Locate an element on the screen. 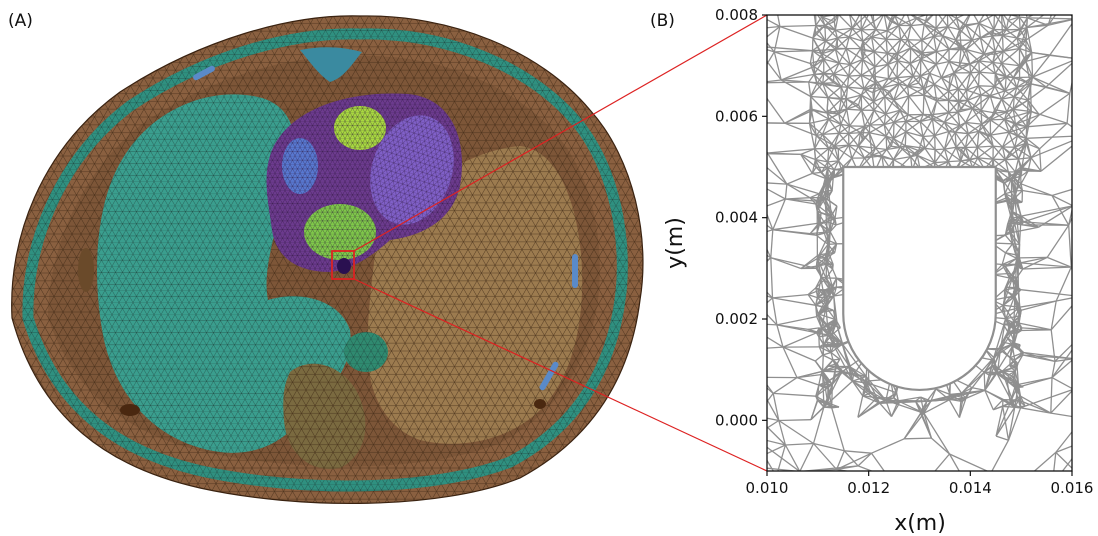 The width and height of the screenshot is (1098, 536). x-tick-label: 0.014 is located at coordinates (970, 488).